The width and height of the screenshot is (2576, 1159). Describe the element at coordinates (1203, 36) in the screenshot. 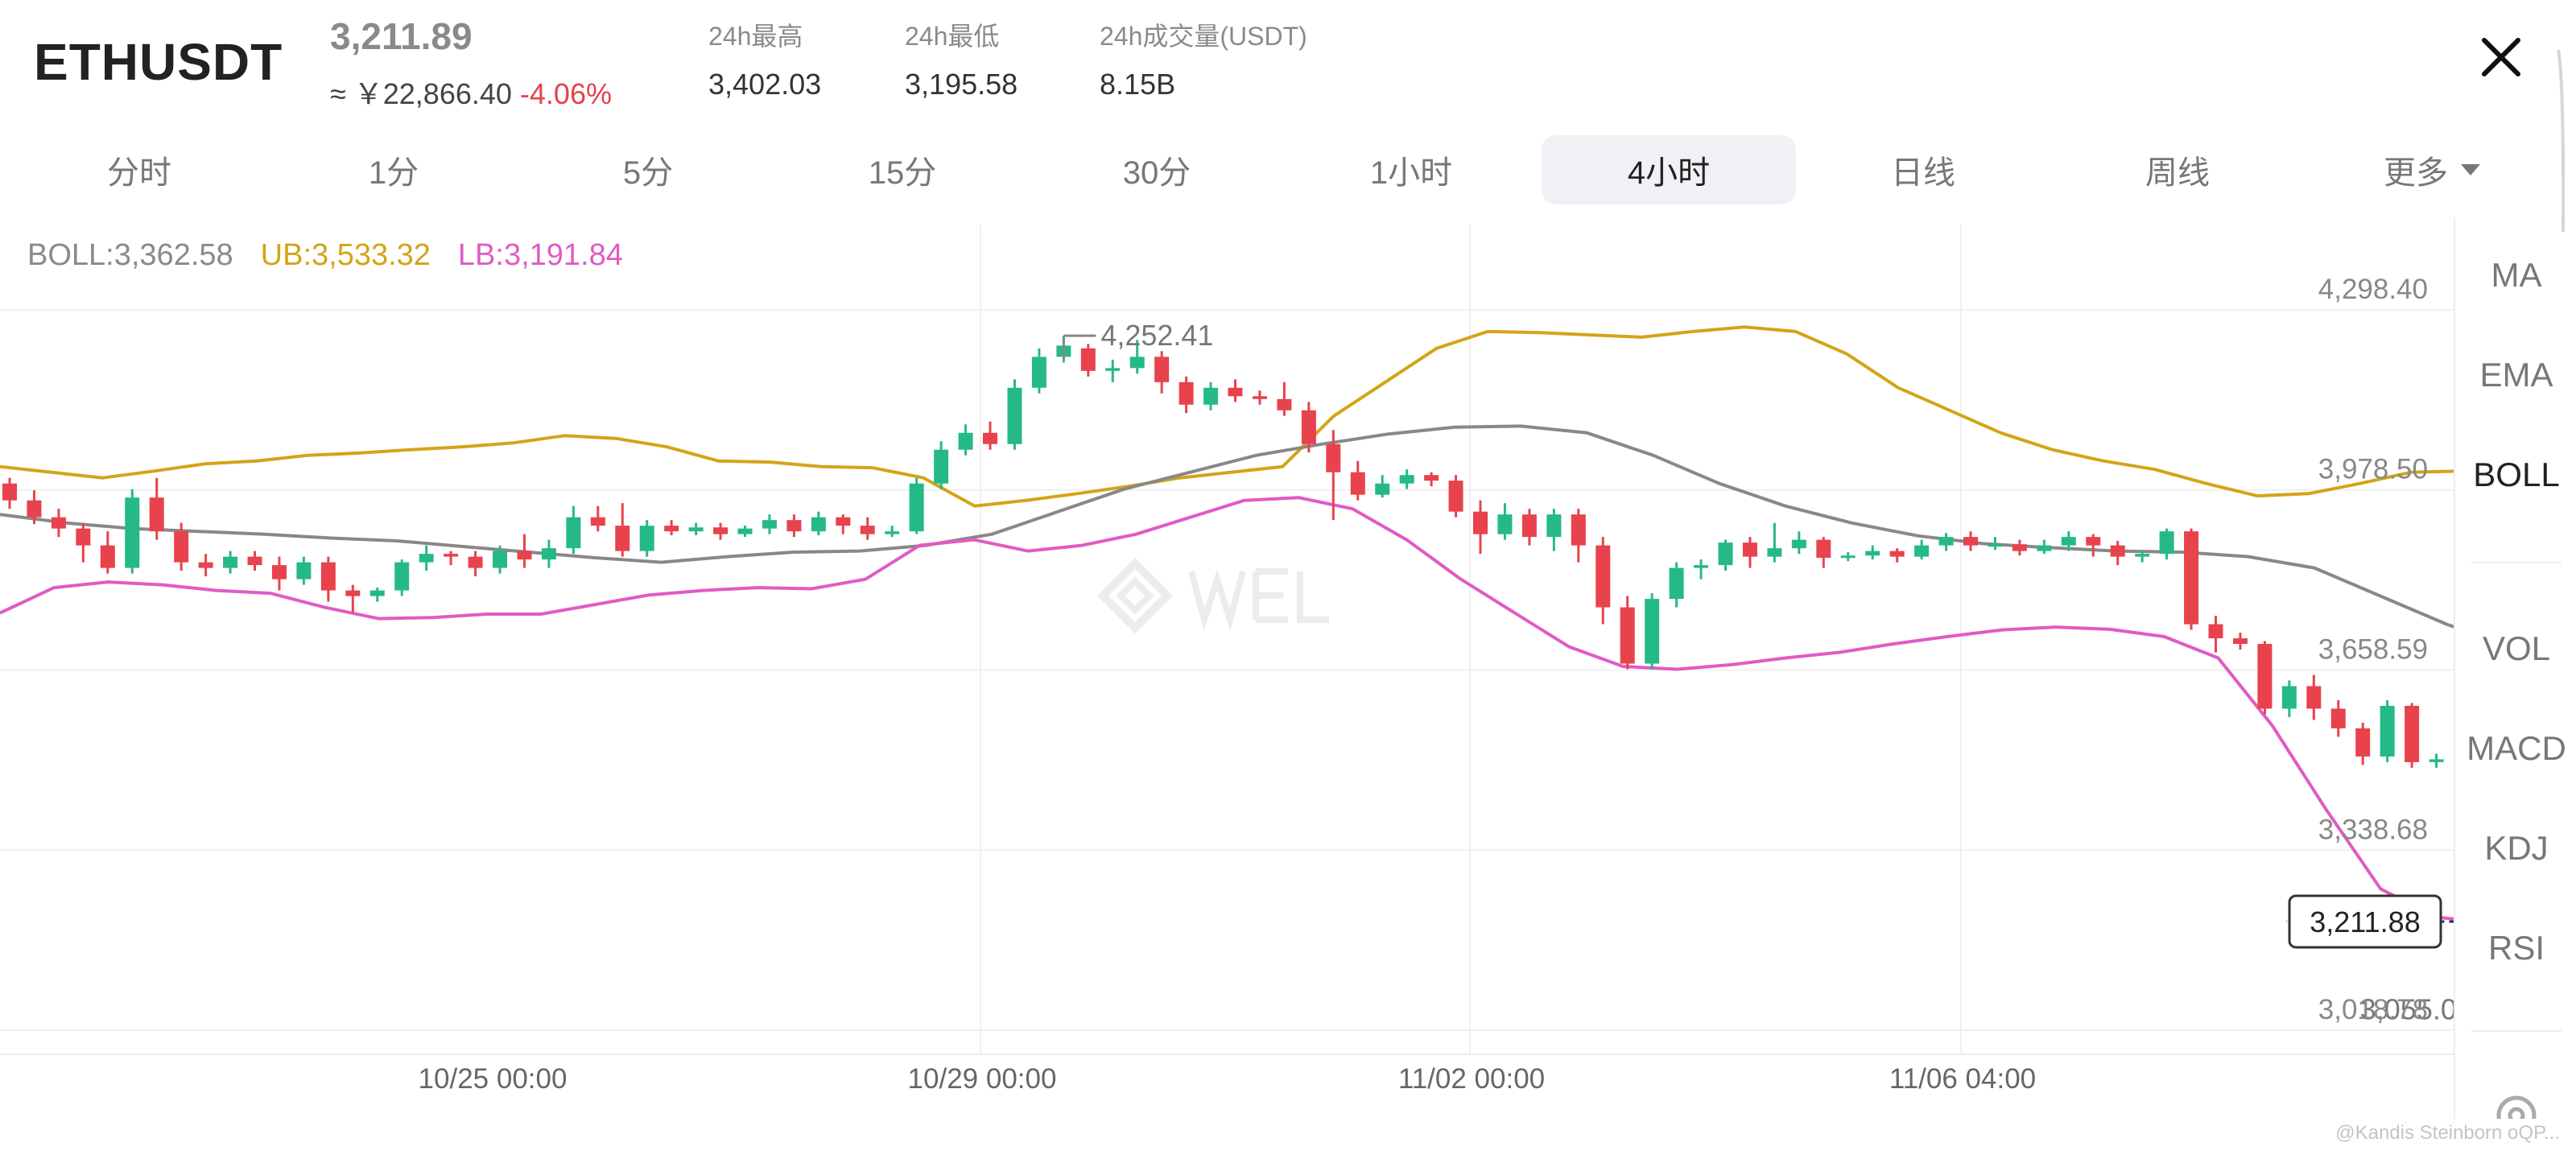

I see `stat-label: 24h成交量(USDT)` at that location.